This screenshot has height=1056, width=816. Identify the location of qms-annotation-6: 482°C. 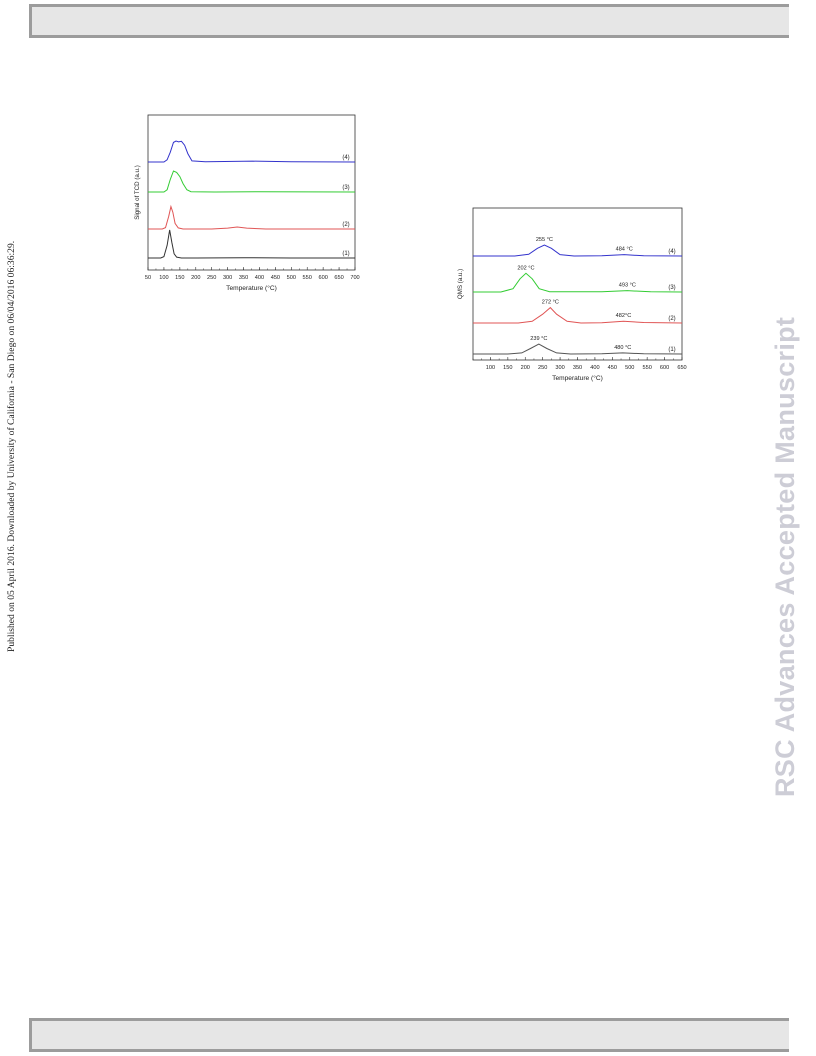
(624, 316).